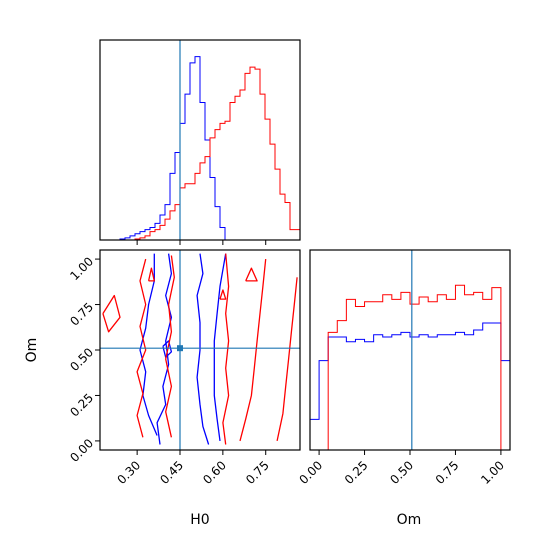 The width and height of the screenshot is (550, 550). Describe the element at coordinates (32, 350) in the screenshot. I see `y-axis-label-om: Om` at that location.